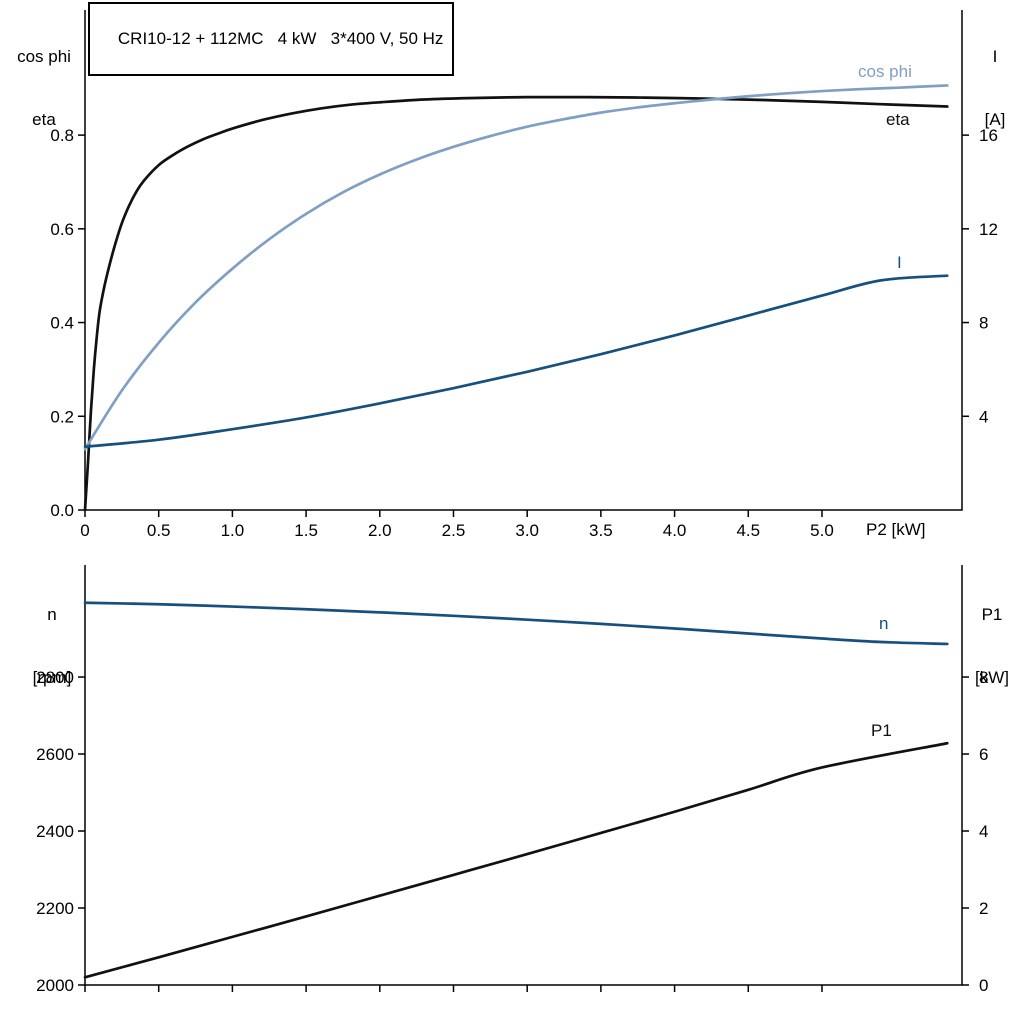  Describe the element at coordinates (988, 135) in the screenshot. I see `svg-text: 16` at that location.